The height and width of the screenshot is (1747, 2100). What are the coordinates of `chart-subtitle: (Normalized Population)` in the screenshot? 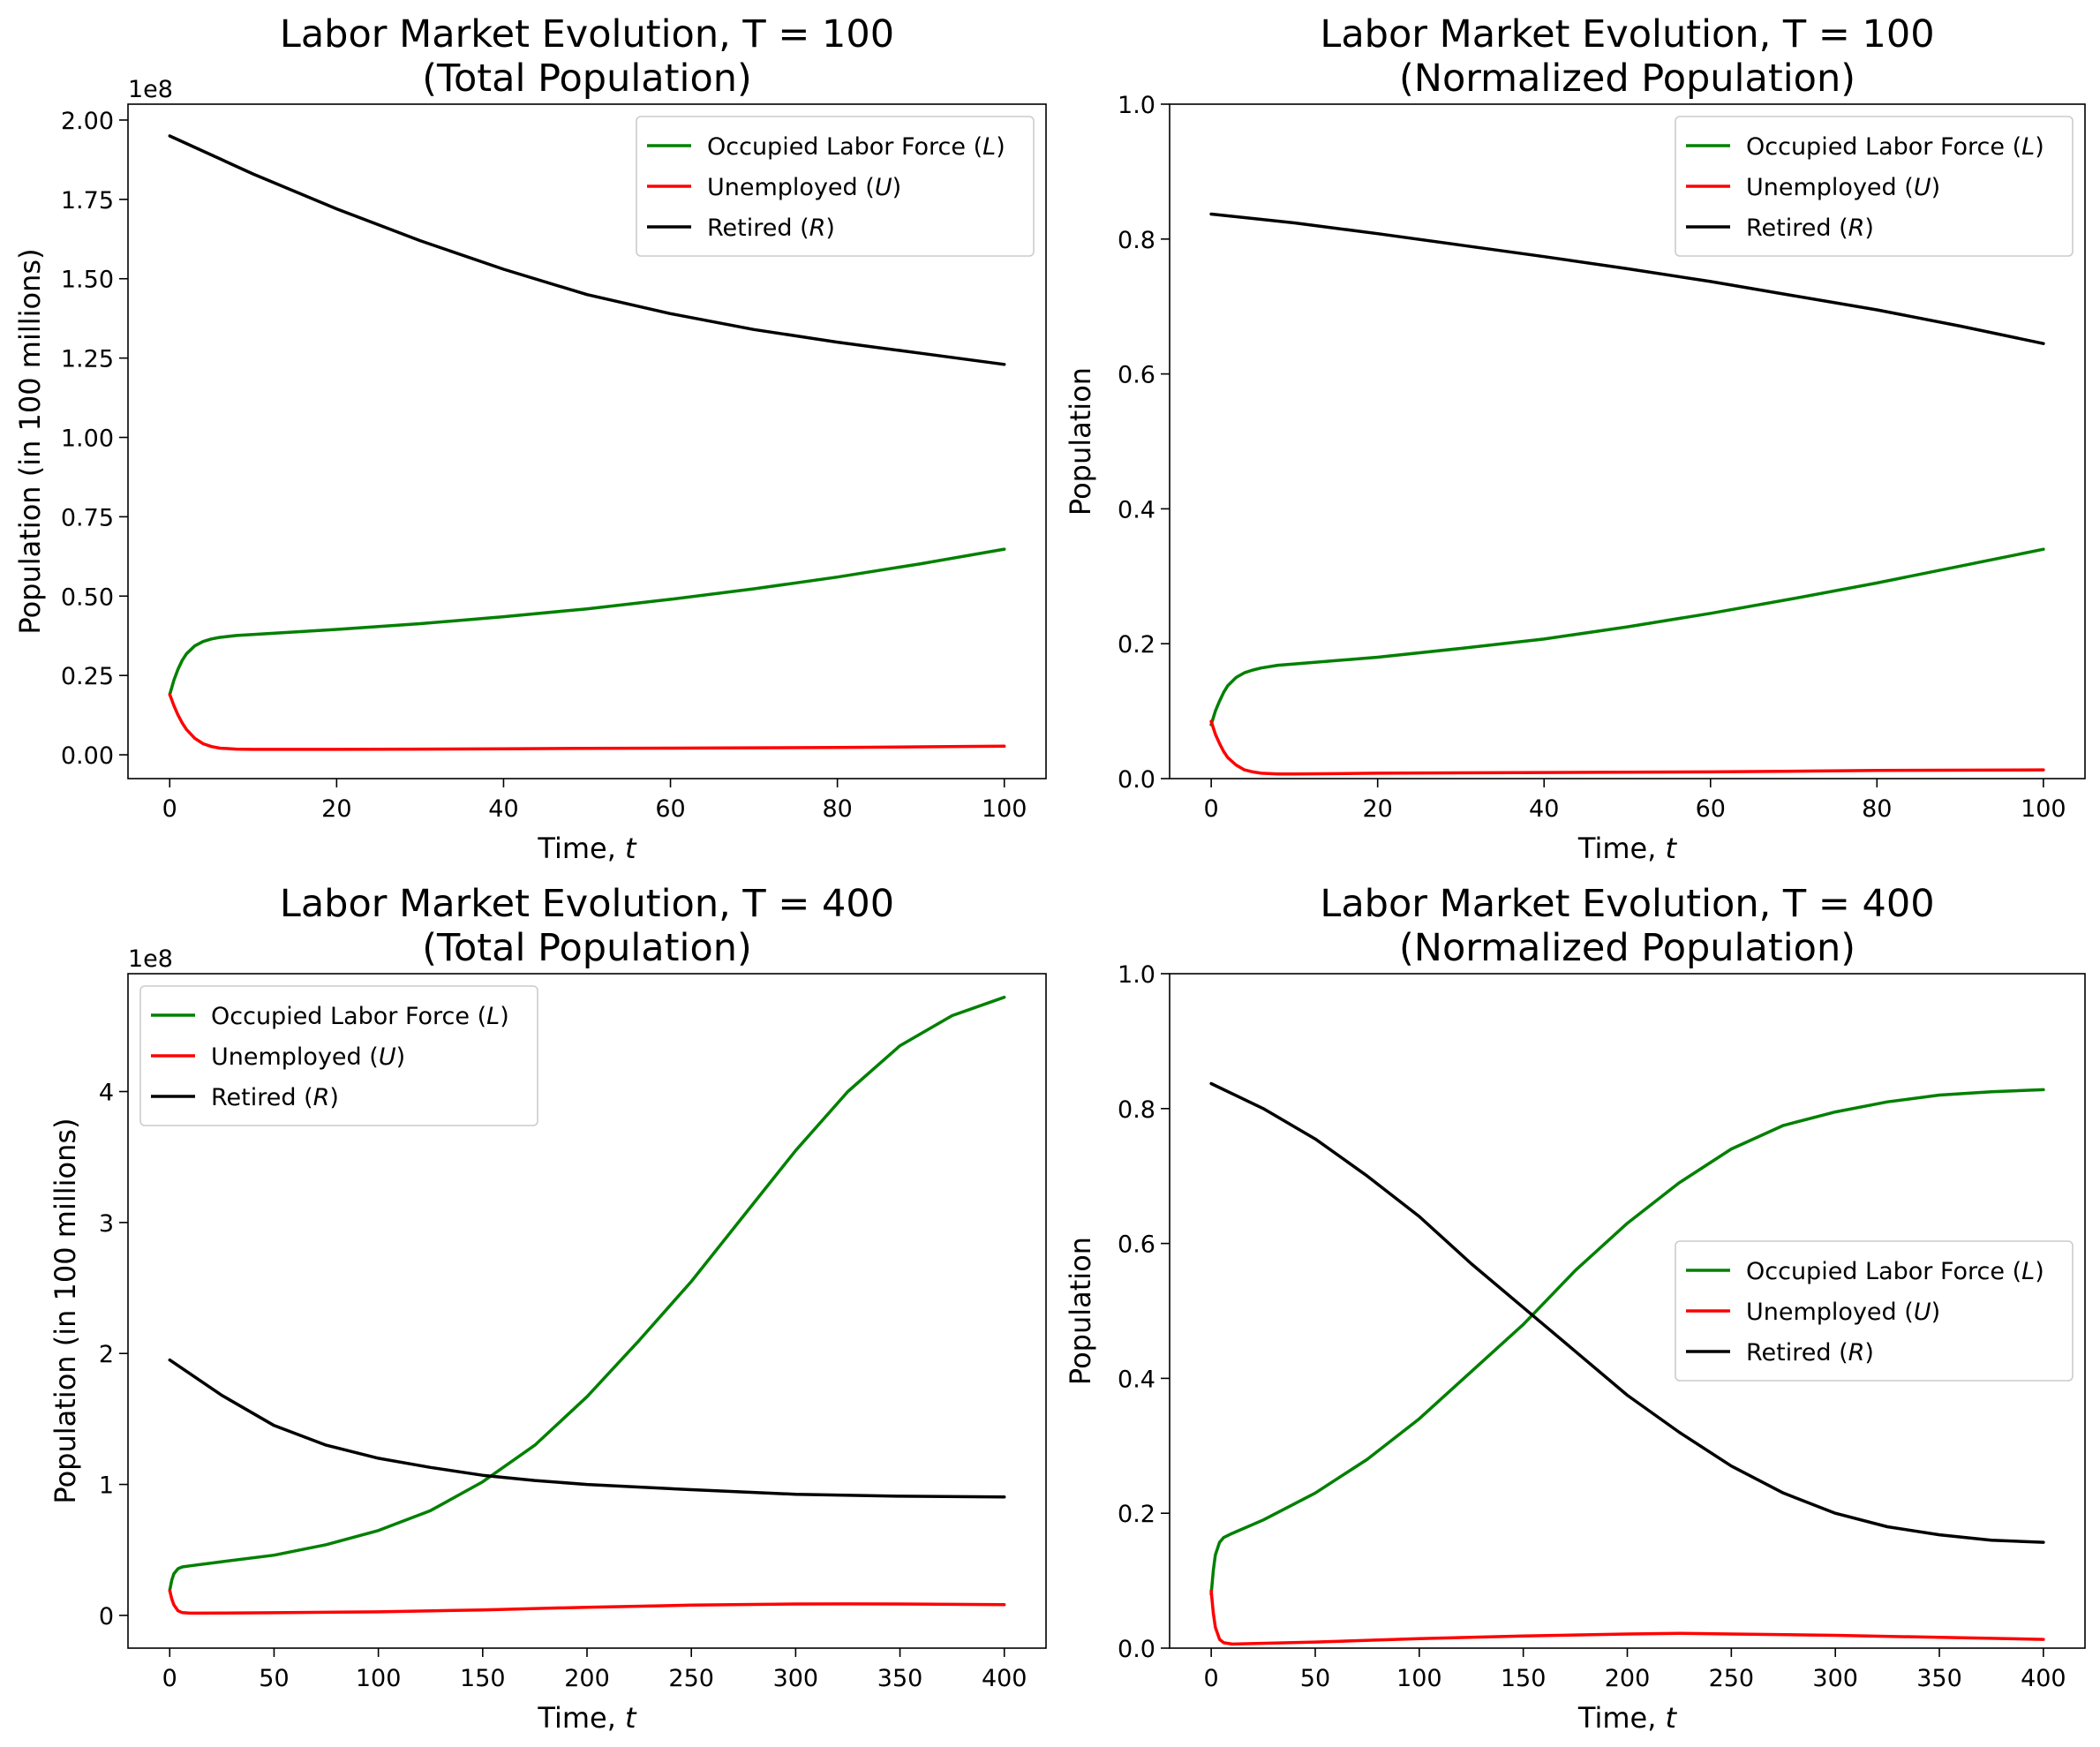 It's located at (1627, 78).